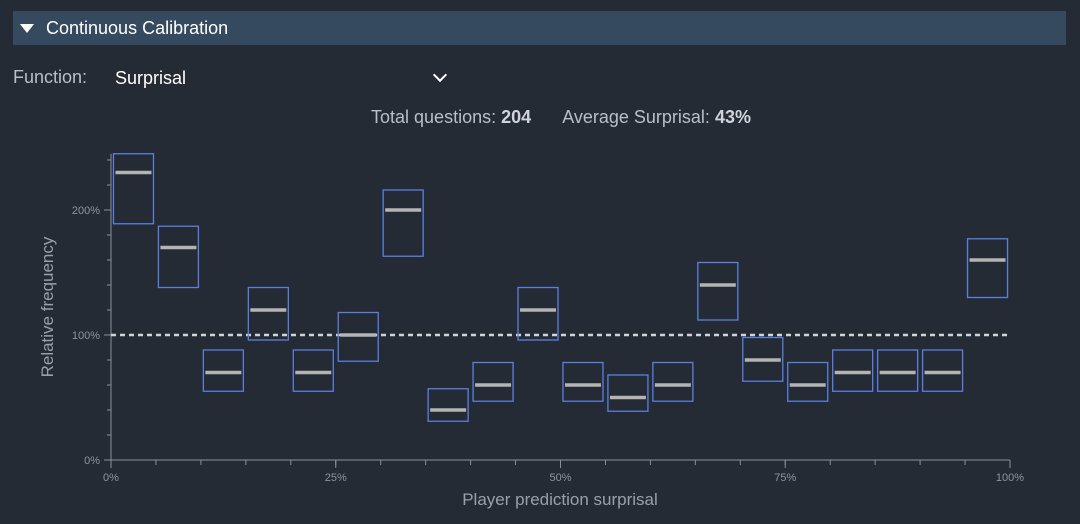 The height and width of the screenshot is (524, 1080). What do you see at coordinates (86, 336) in the screenshot?
I see `y-tick-label: 100%` at bounding box center [86, 336].